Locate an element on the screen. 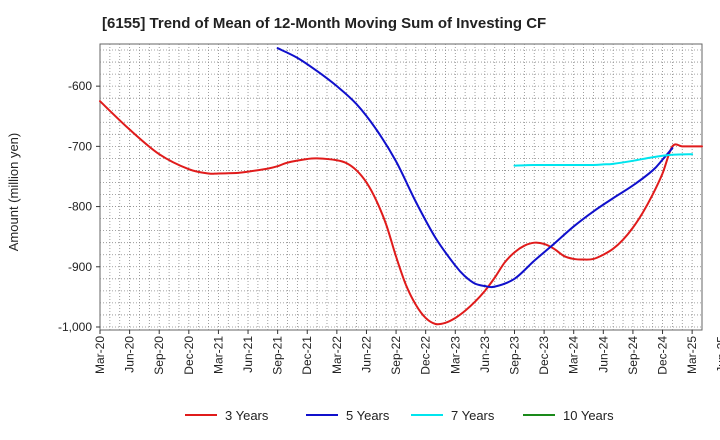  x-tick-label: Mar-22 is located at coordinates (337, 355).